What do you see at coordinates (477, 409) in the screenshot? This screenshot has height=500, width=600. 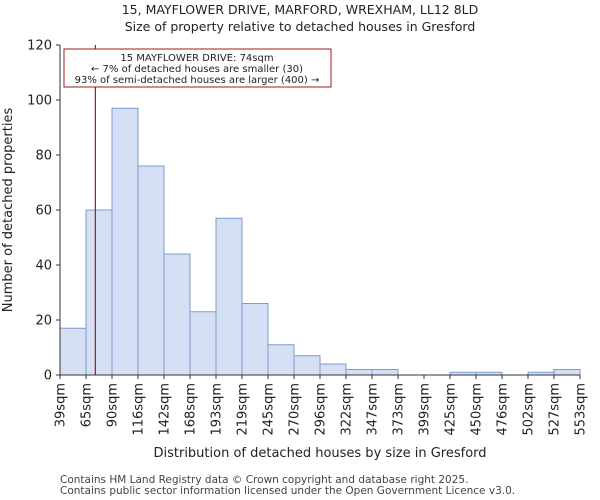 I see `x-tick-label: 450sqm` at bounding box center [477, 409].